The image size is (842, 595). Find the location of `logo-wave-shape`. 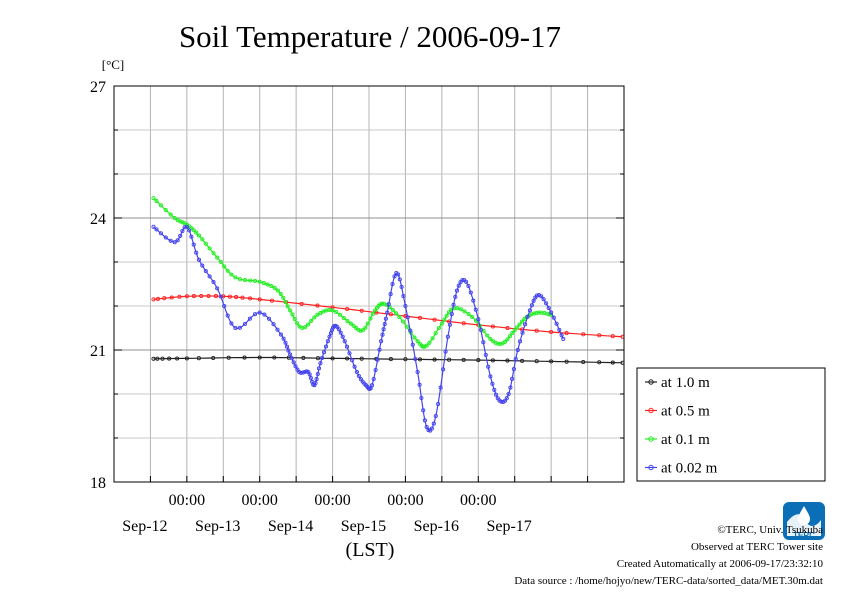

logo-wave-shape is located at coordinates (804, 525).